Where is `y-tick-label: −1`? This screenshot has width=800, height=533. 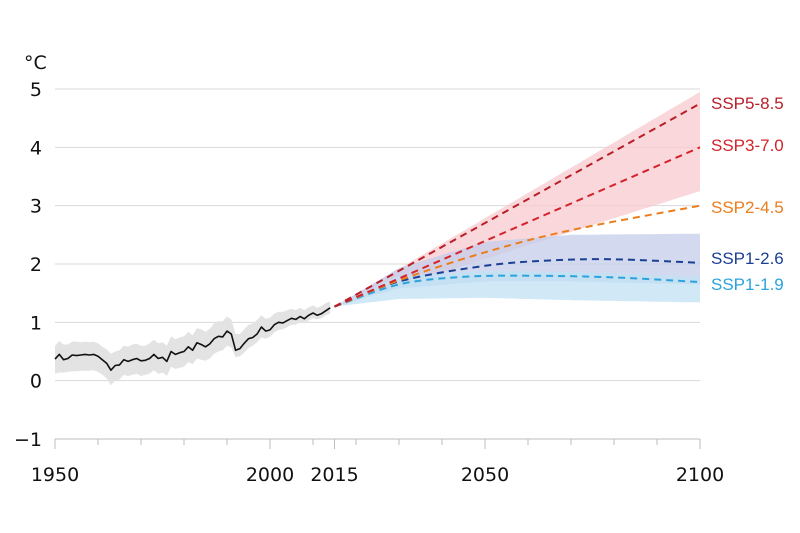
y-tick-label: −1 is located at coordinates (28, 440).